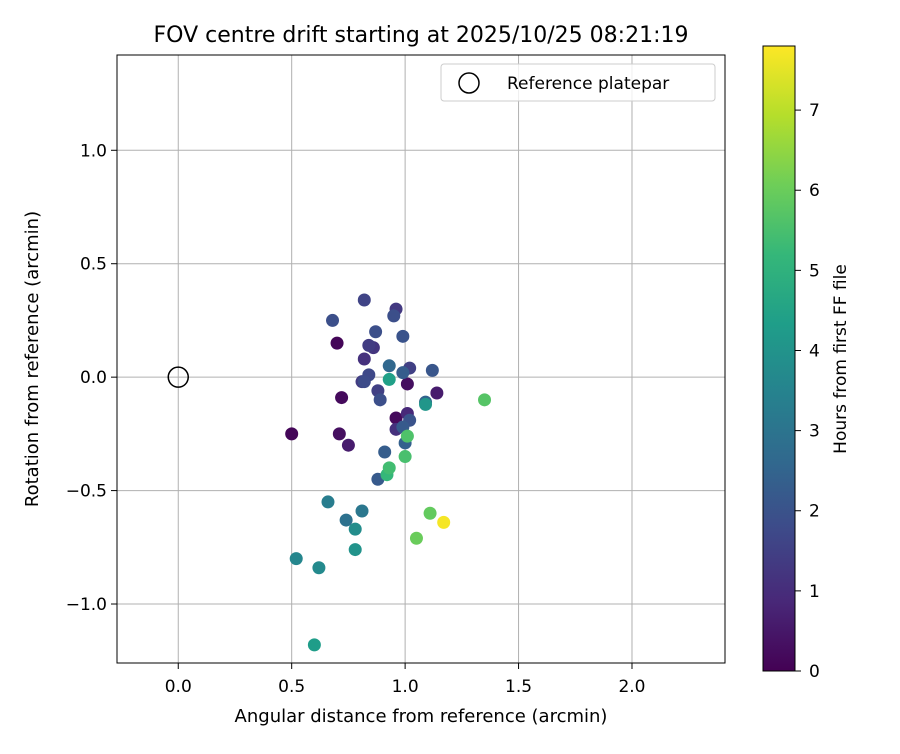 Image resolution: width=900 pixels, height=754 pixels. Describe the element at coordinates (93, 265) in the screenshot. I see `y-tick-label: 0.5` at that location.